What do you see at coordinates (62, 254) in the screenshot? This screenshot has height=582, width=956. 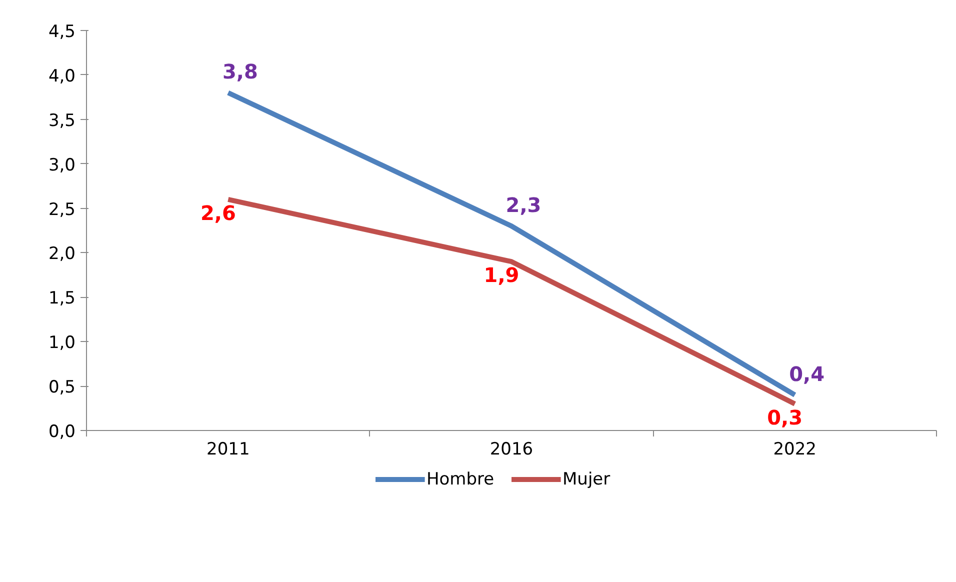 I see `y-tick-label: 2,0` at bounding box center [62, 254].